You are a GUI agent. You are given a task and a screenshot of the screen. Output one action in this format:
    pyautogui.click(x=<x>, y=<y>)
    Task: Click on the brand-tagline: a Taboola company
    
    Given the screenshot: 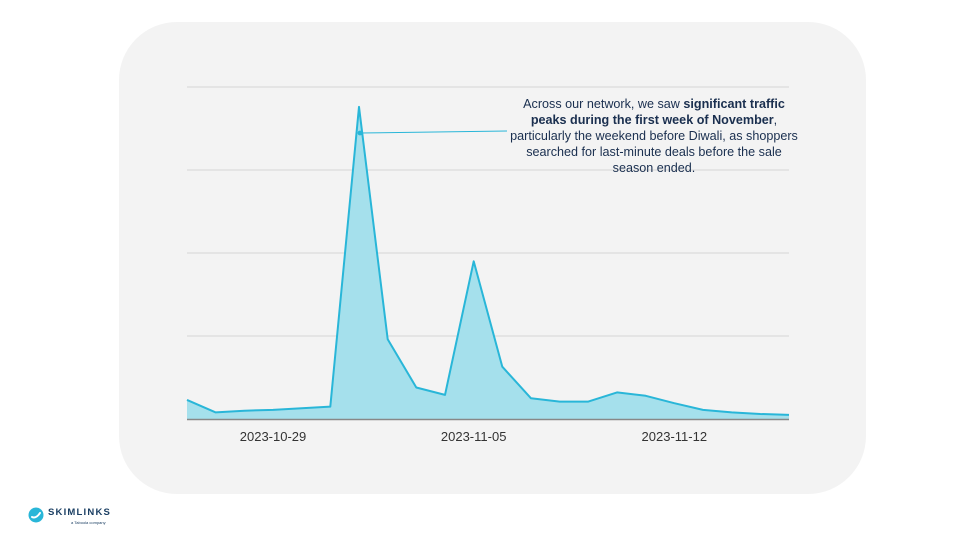 What is the action you would take?
    pyautogui.click(x=88, y=522)
    